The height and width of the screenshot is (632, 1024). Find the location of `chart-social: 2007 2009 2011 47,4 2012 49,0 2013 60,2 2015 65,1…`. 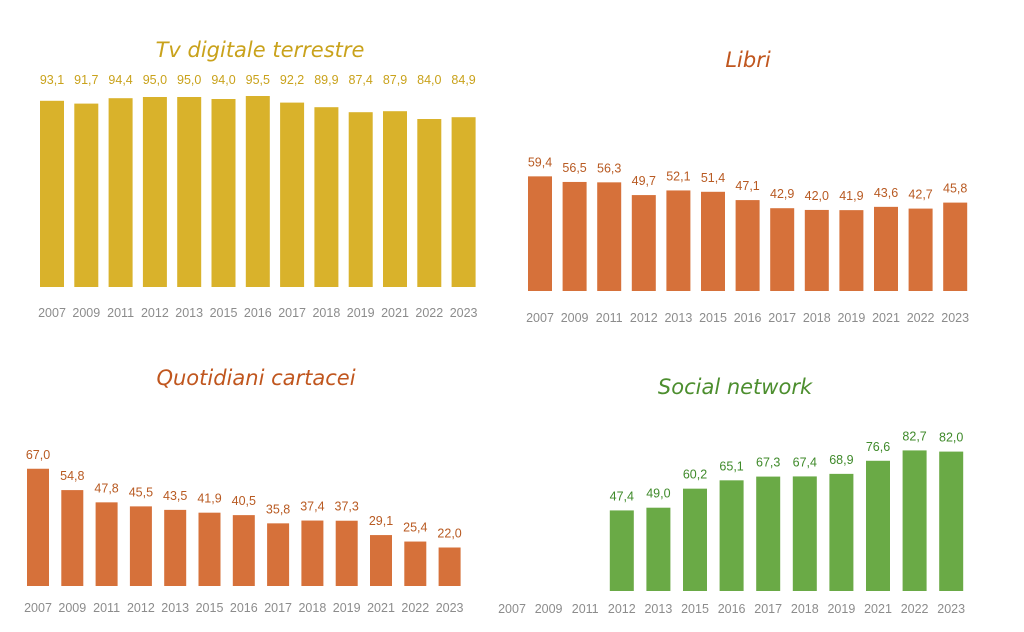

chart-social: 2007 2009 2011 47,4 2012 49,0 2013 60,2 2015 65,1… is located at coordinates (731, 522).